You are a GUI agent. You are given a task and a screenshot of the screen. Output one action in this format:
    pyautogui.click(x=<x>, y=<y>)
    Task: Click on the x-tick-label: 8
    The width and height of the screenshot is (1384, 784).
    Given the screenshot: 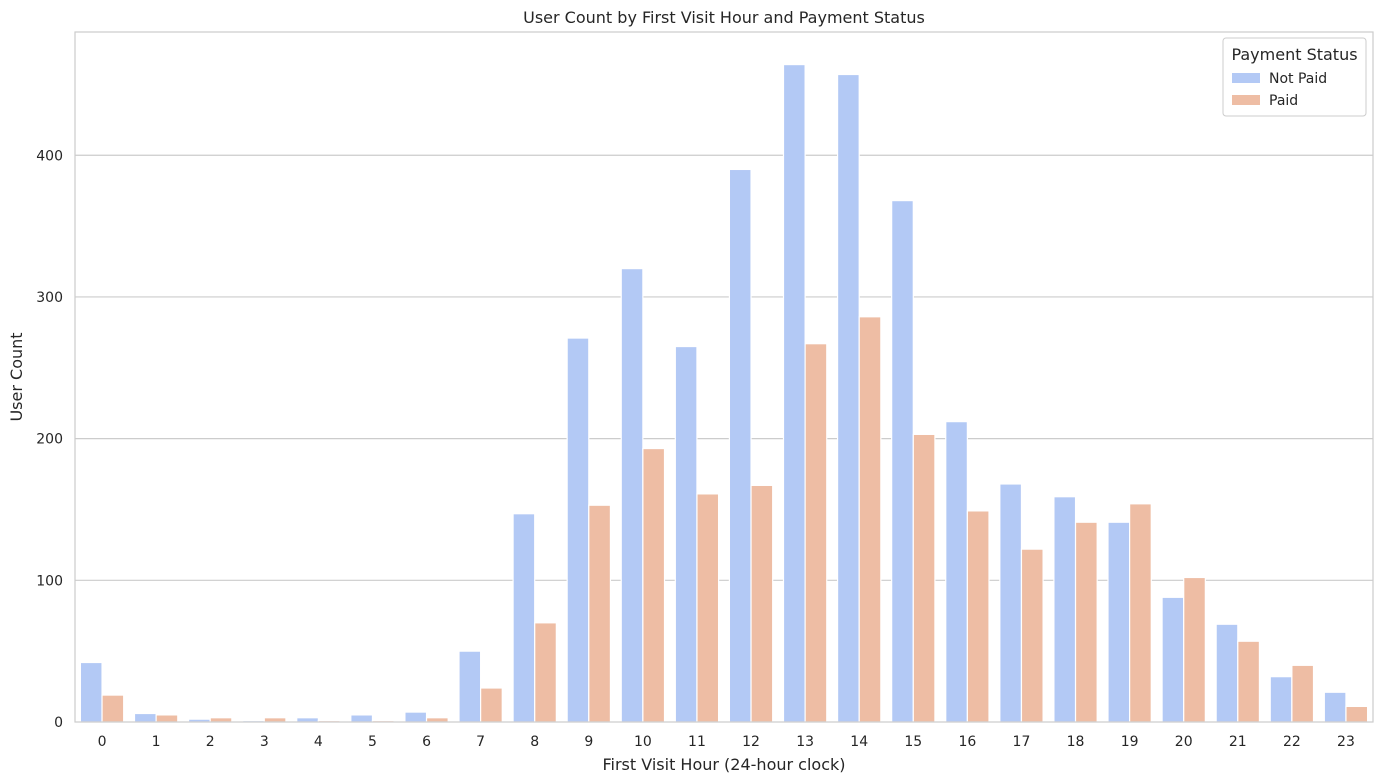 What is the action you would take?
    pyautogui.click(x=534, y=742)
    